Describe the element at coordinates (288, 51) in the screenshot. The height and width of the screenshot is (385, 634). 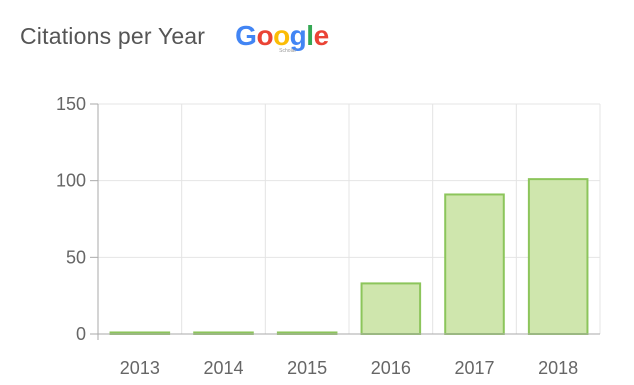
I see `logo-subtext: Scholar` at that location.